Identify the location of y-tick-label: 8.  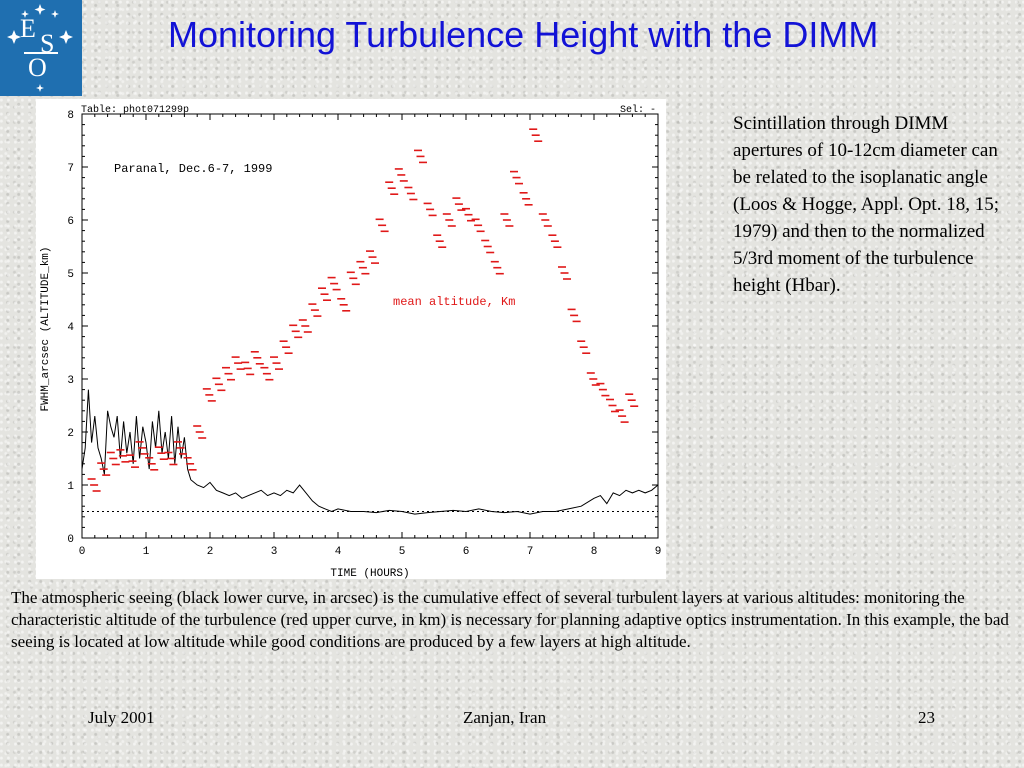
(70, 116).